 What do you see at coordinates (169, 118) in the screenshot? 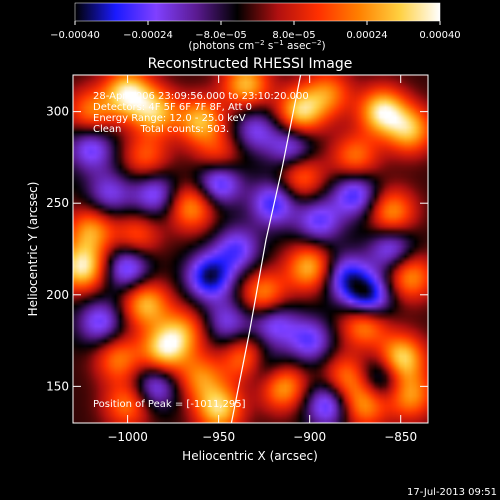
I see `annotation-energy: Energy Range: 12.0 - 25.0 keV` at bounding box center [169, 118].